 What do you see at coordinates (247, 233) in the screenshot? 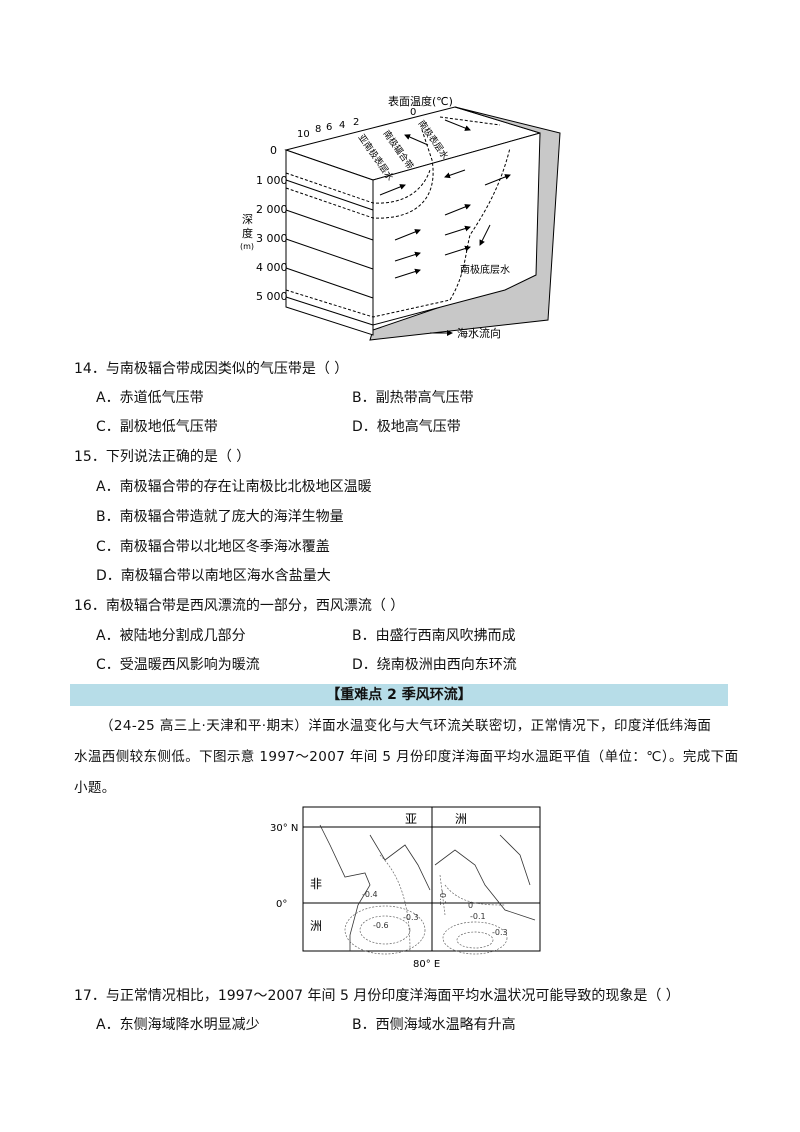
I see `svg-text: 度` at bounding box center [247, 233].